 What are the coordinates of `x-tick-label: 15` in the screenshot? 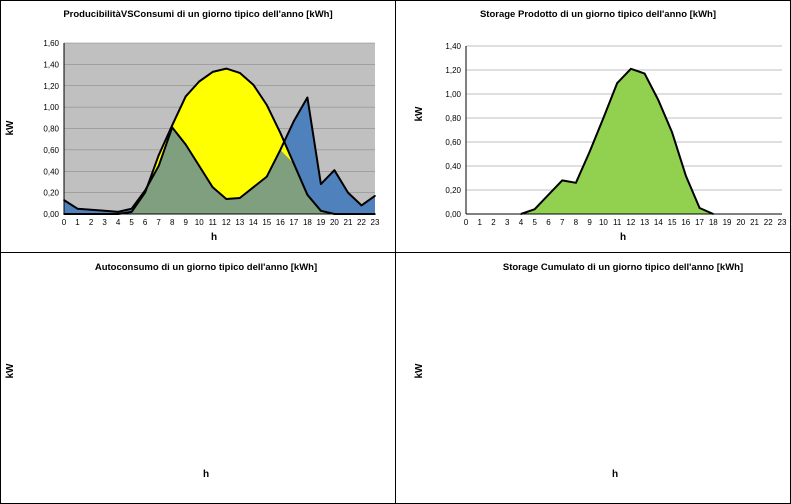 It's located at (672, 222).